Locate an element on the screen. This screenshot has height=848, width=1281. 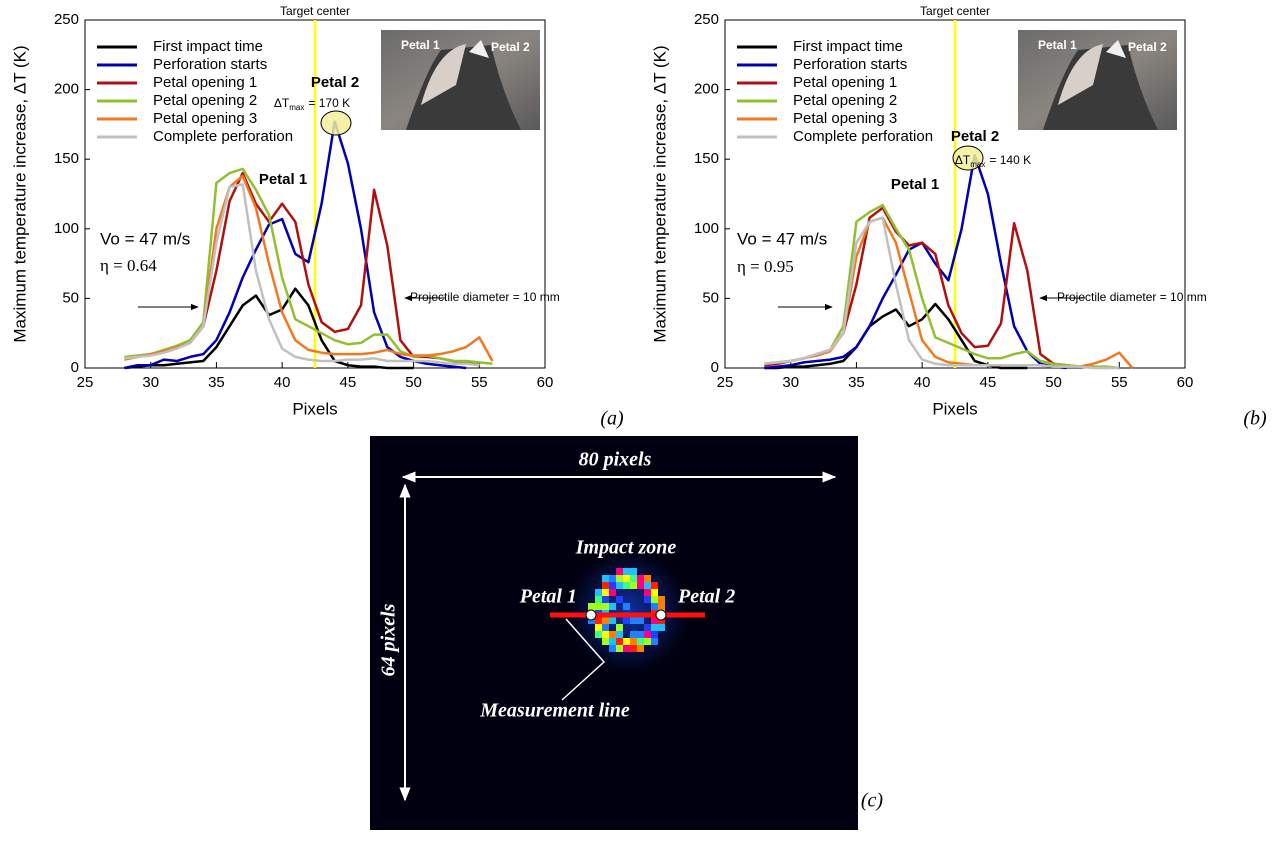
annotation: ΔTmax = 170 K is located at coordinates (312, 104).